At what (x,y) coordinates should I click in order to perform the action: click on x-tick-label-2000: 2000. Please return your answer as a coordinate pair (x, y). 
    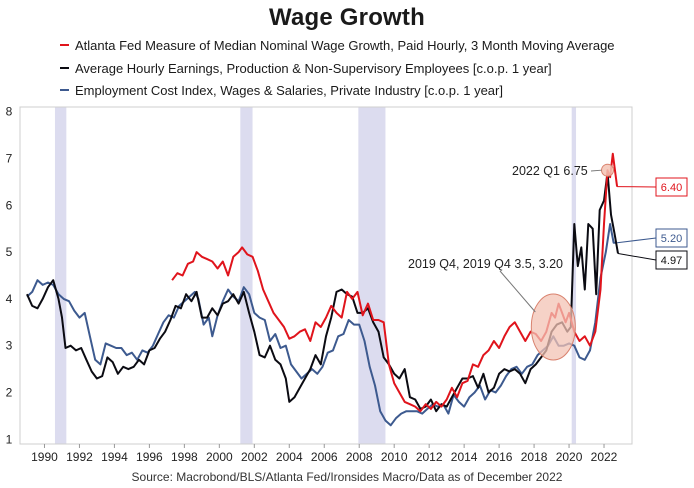
    Looking at the image, I should click on (219, 457).